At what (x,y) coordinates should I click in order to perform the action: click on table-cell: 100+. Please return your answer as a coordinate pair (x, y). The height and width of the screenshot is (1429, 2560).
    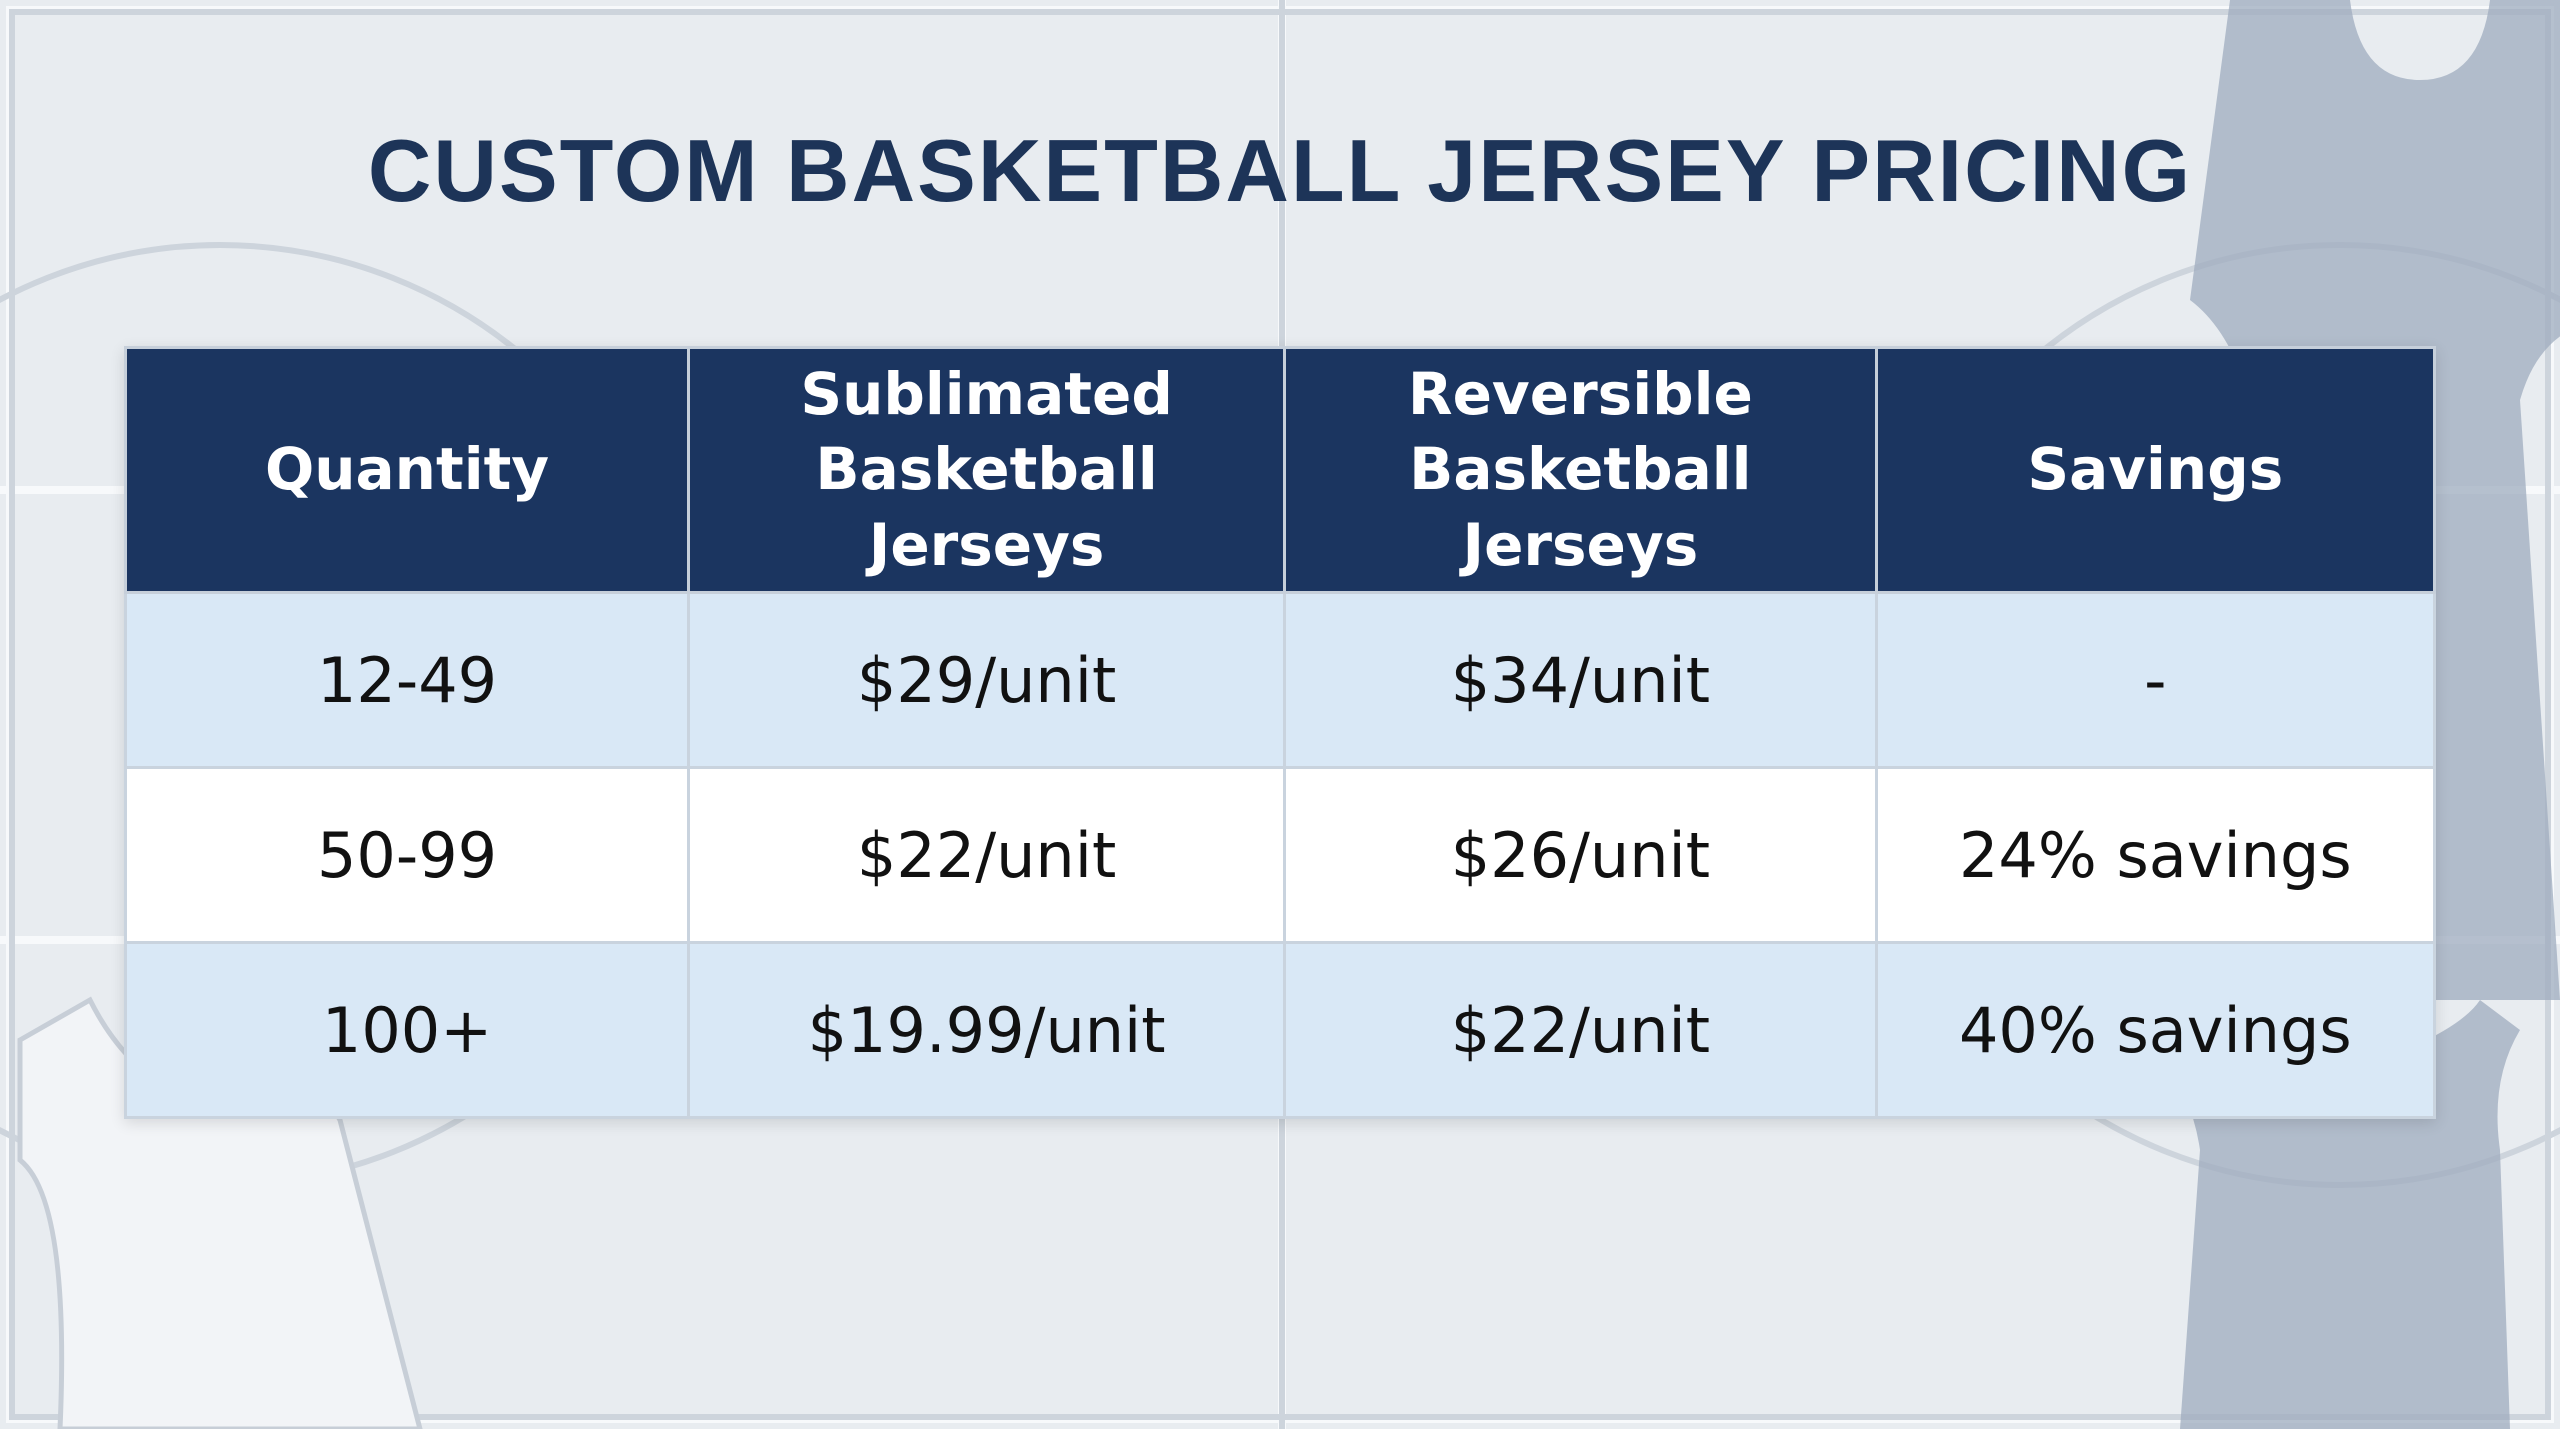
    Looking at the image, I should click on (407, 1030).